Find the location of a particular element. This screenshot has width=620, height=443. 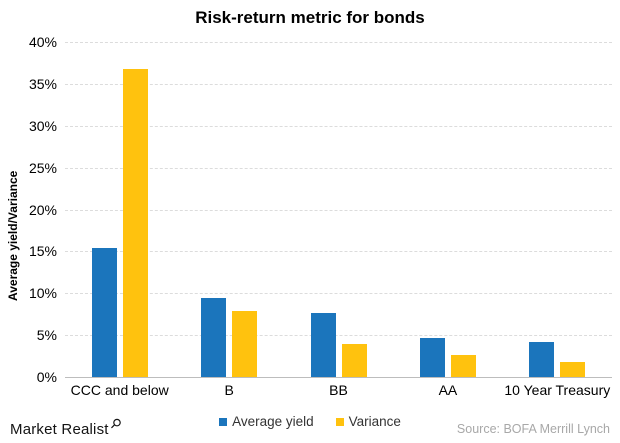

brand-name: Market Realist is located at coordinates (59, 429).